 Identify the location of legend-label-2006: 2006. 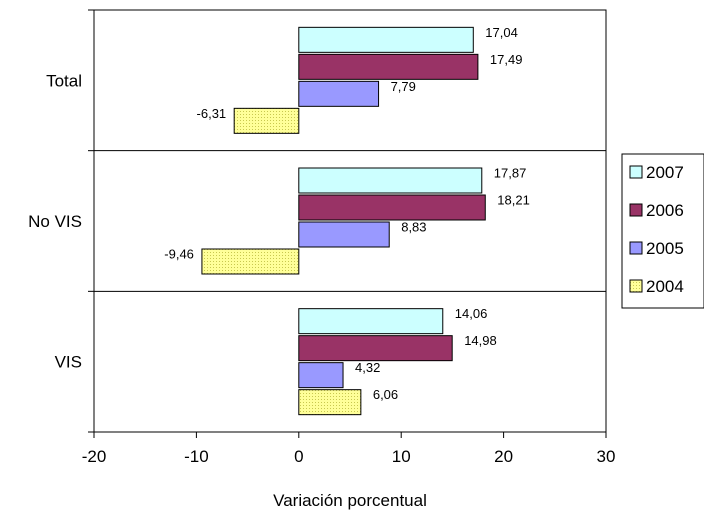
(665, 210).